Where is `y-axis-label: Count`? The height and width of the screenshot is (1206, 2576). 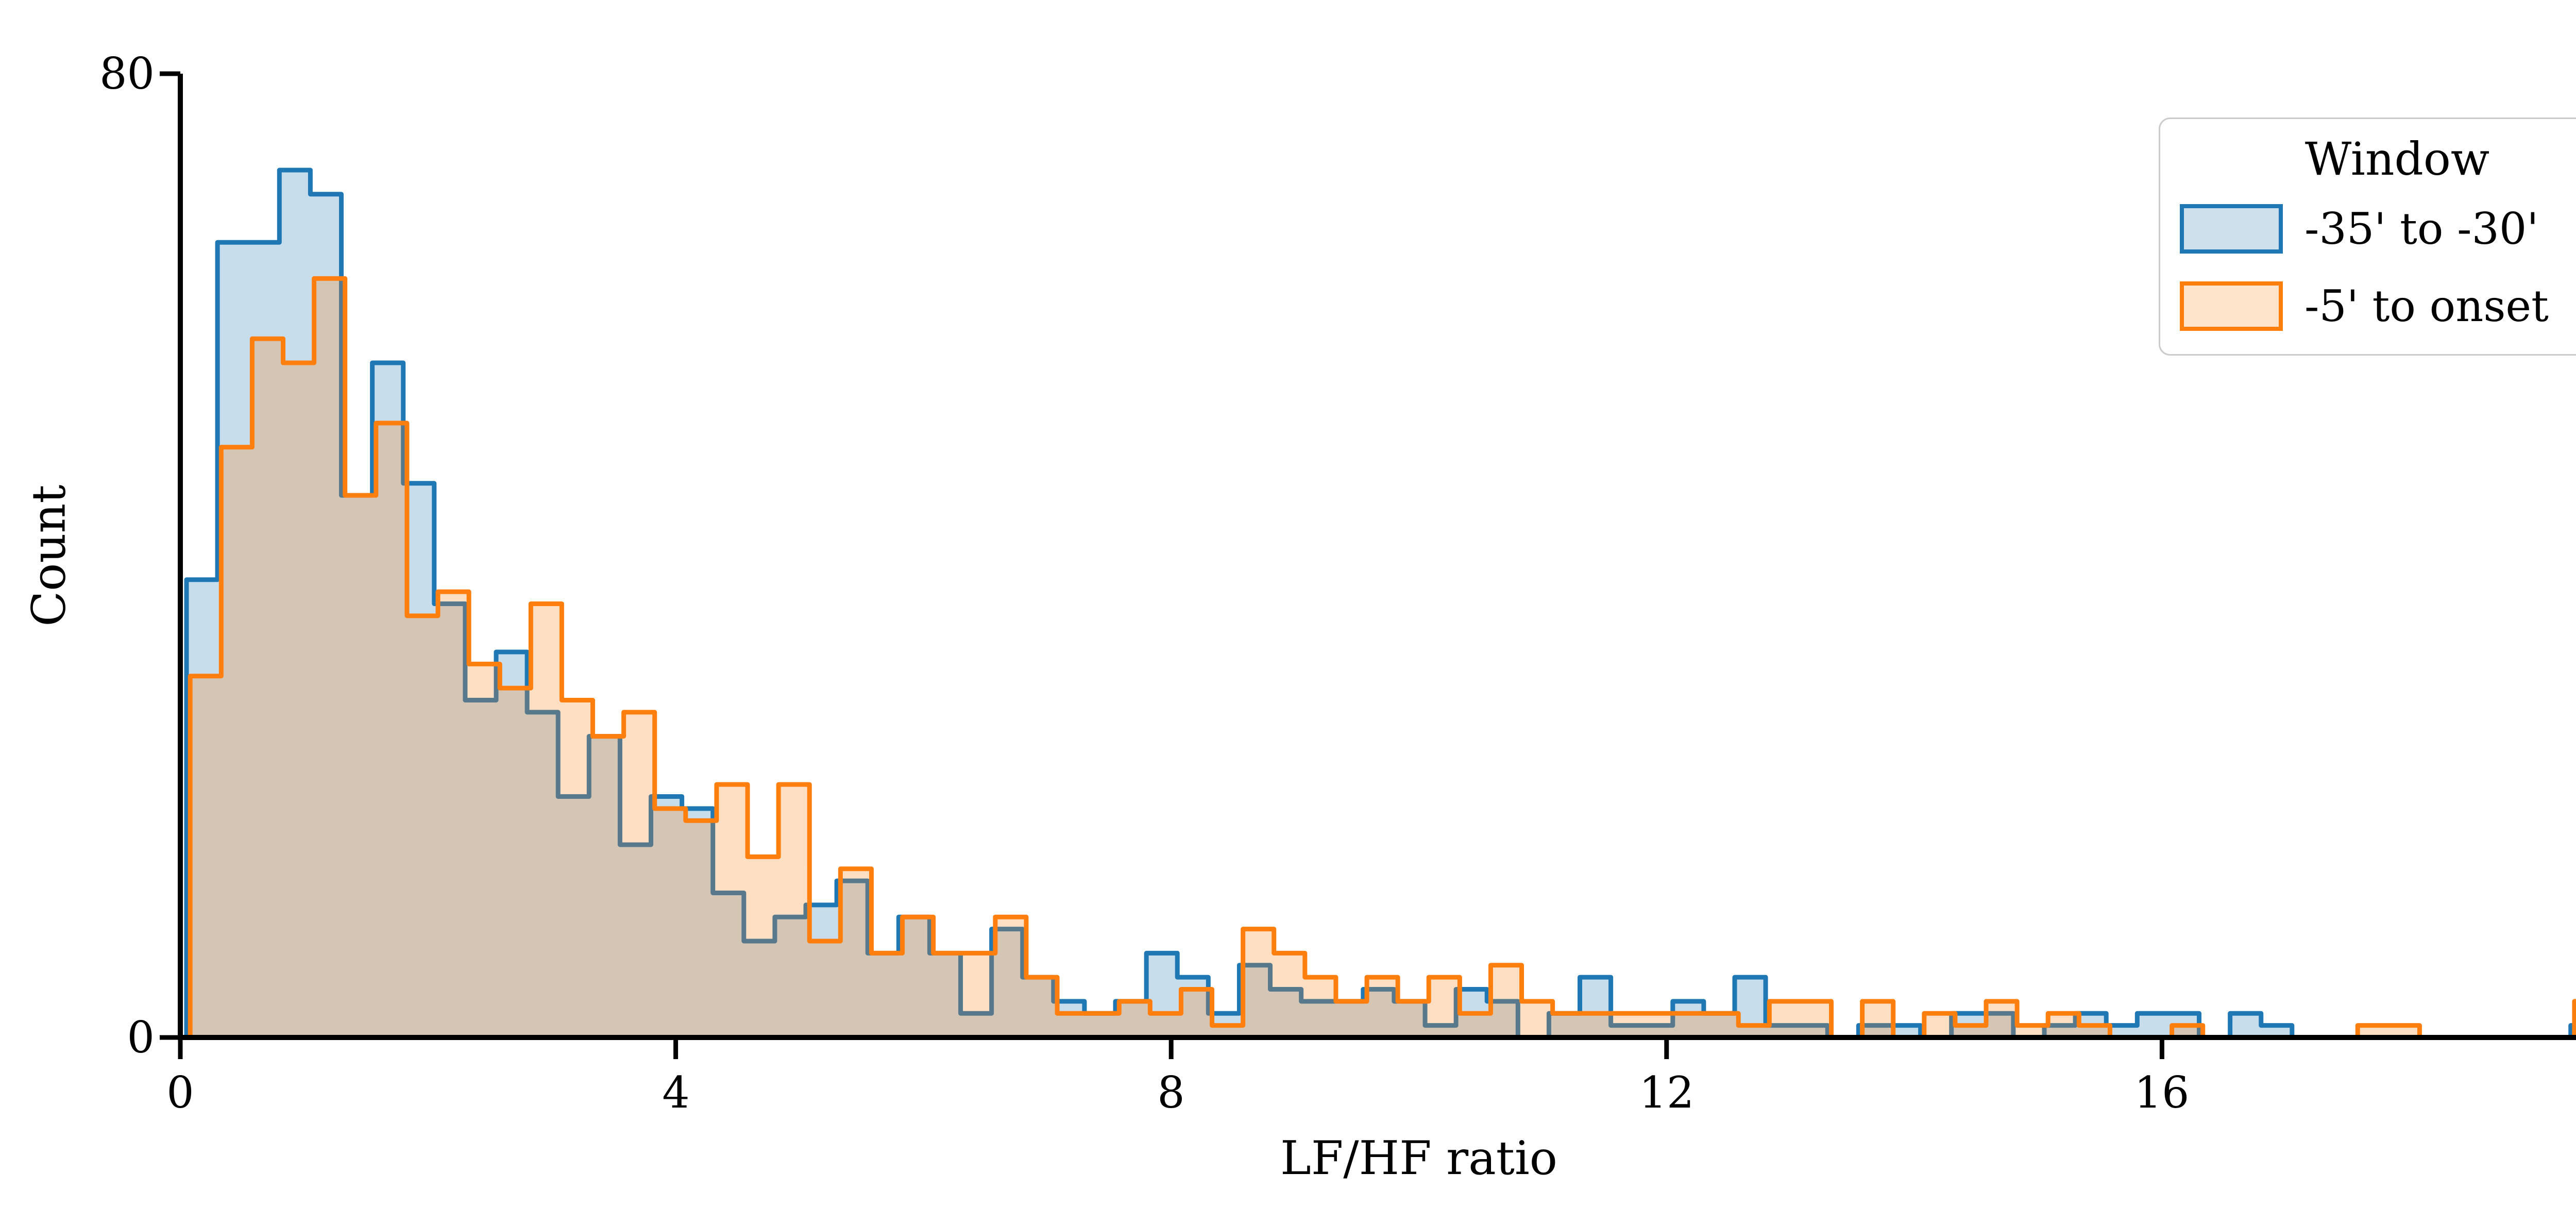 y-axis-label: Count is located at coordinates (49, 555).